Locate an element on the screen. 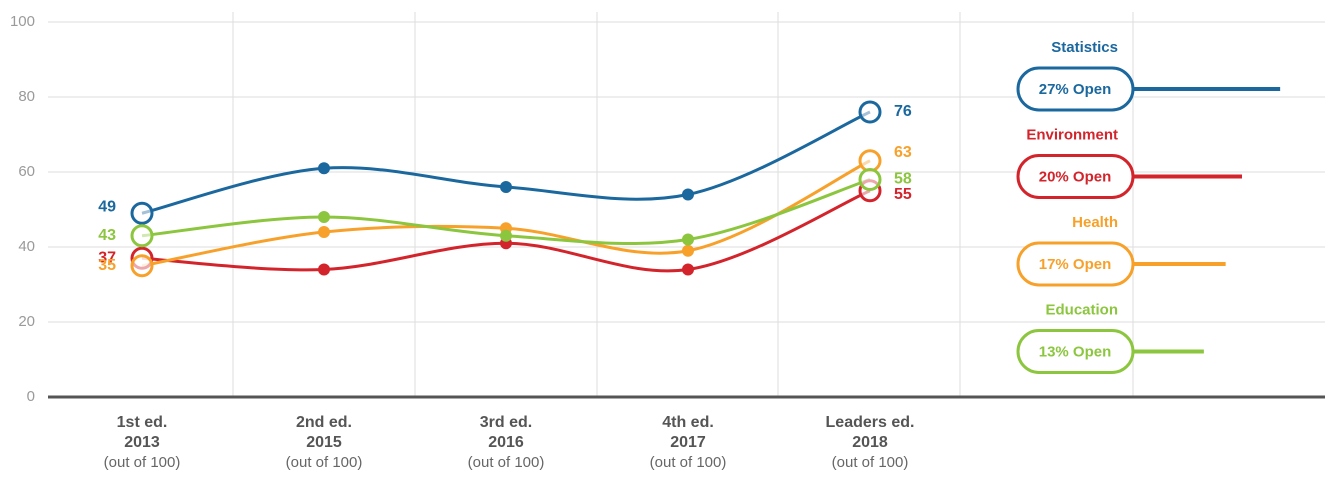  value-label: 37 is located at coordinates (107, 257).